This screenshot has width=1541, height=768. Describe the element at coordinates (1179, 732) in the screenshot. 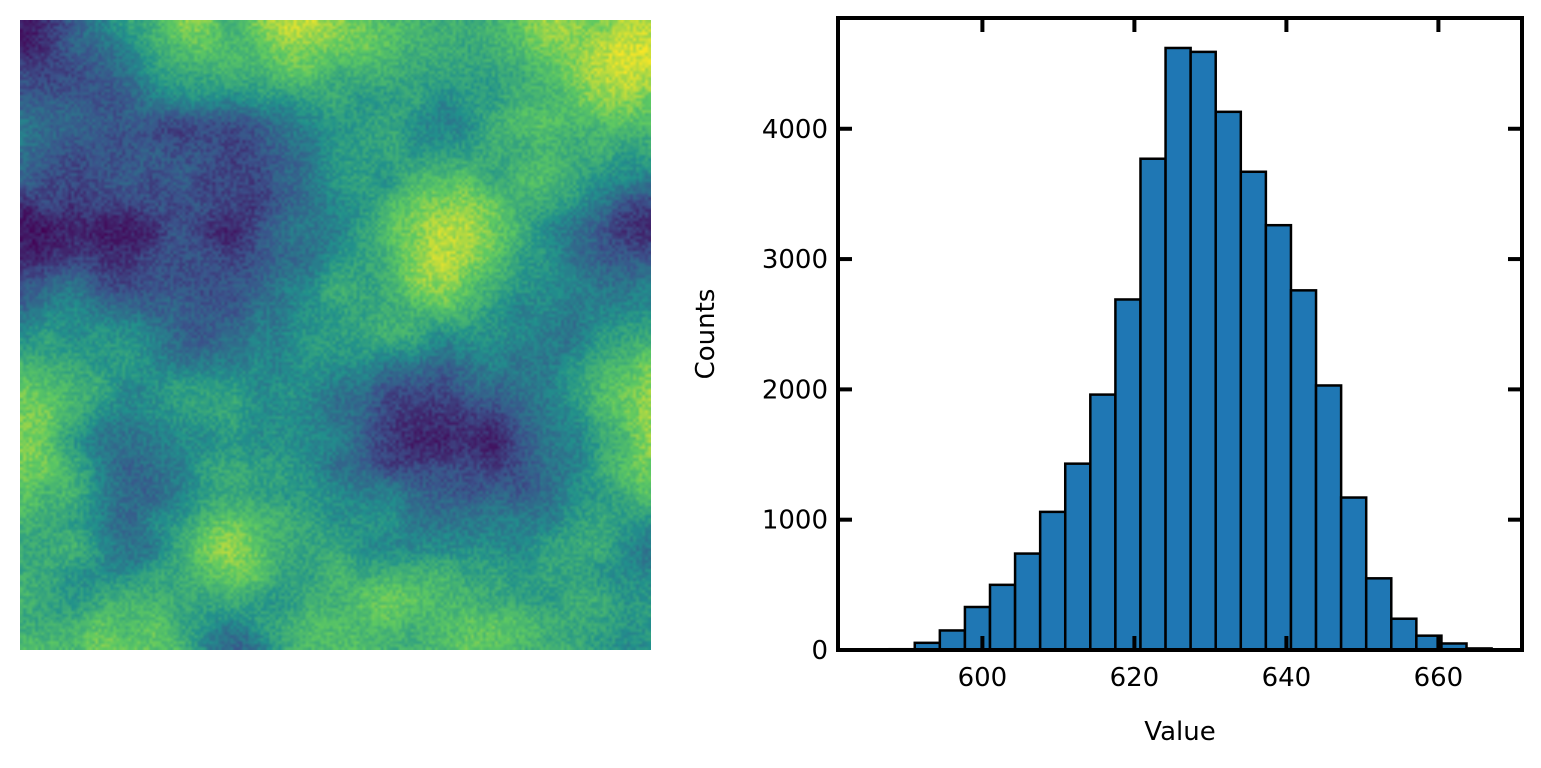

I see `x-axis-label: Value` at that location.